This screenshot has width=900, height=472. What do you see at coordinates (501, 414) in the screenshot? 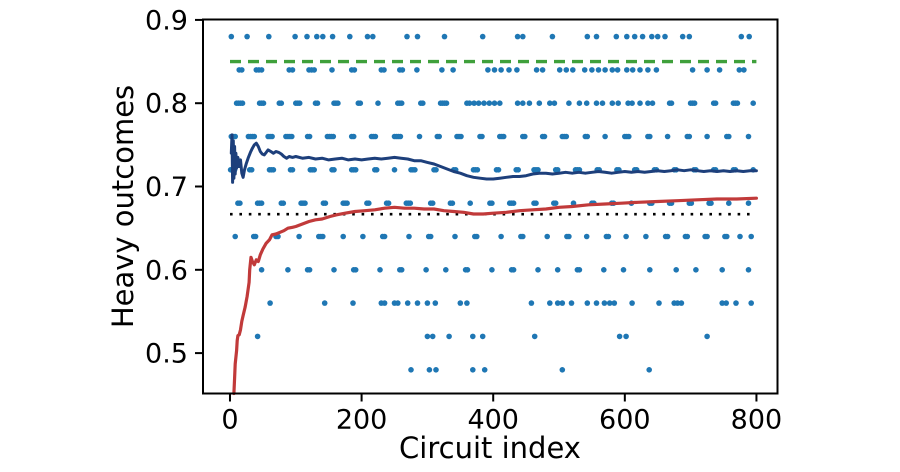
I see `x-axis-ticks: 0 200 400 600 800` at bounding box center [501, 414].